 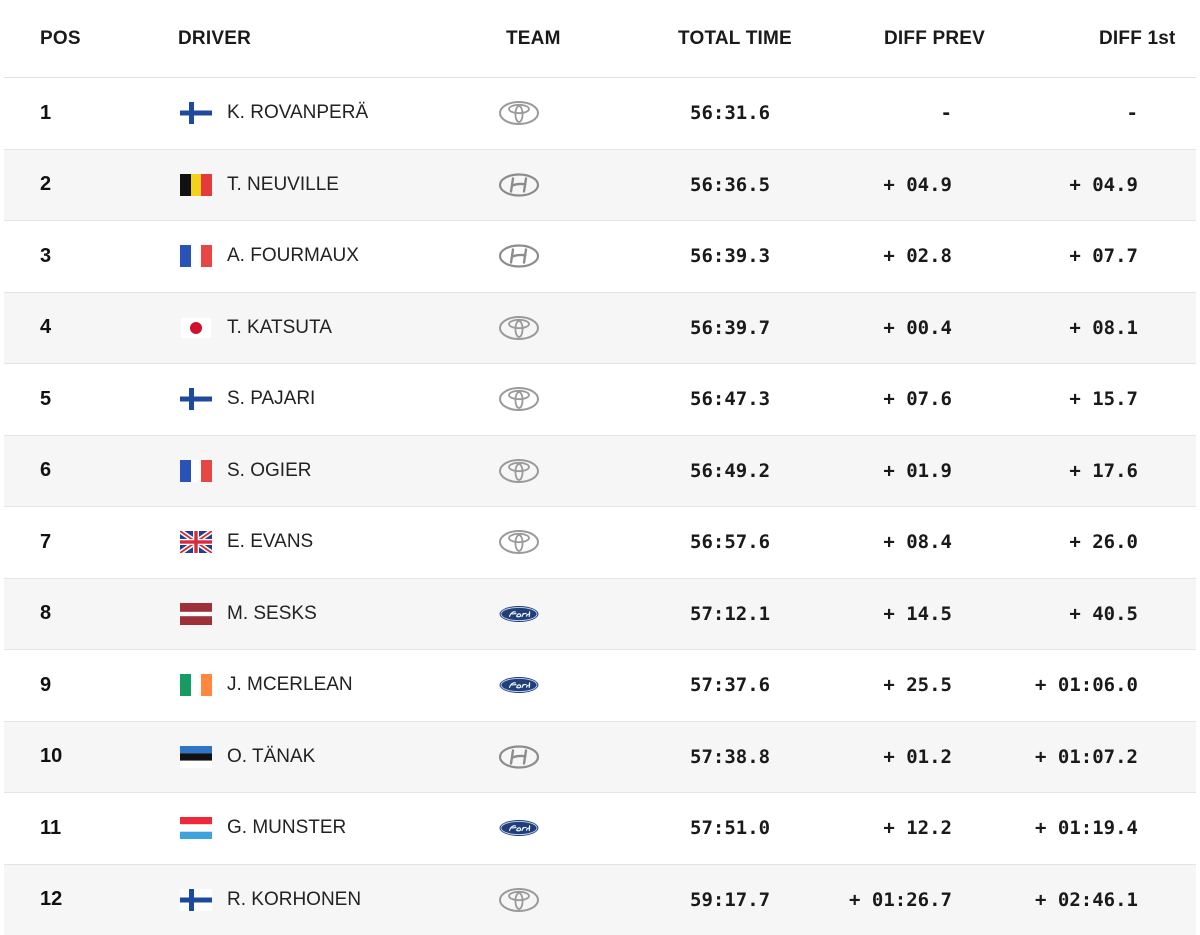 What do you see at coordinates (600, 114) in the screenshot?
I see `table-row: 1 K. ROVANPERÄ 56:31.6 - -` at bounding box center [600, 114].